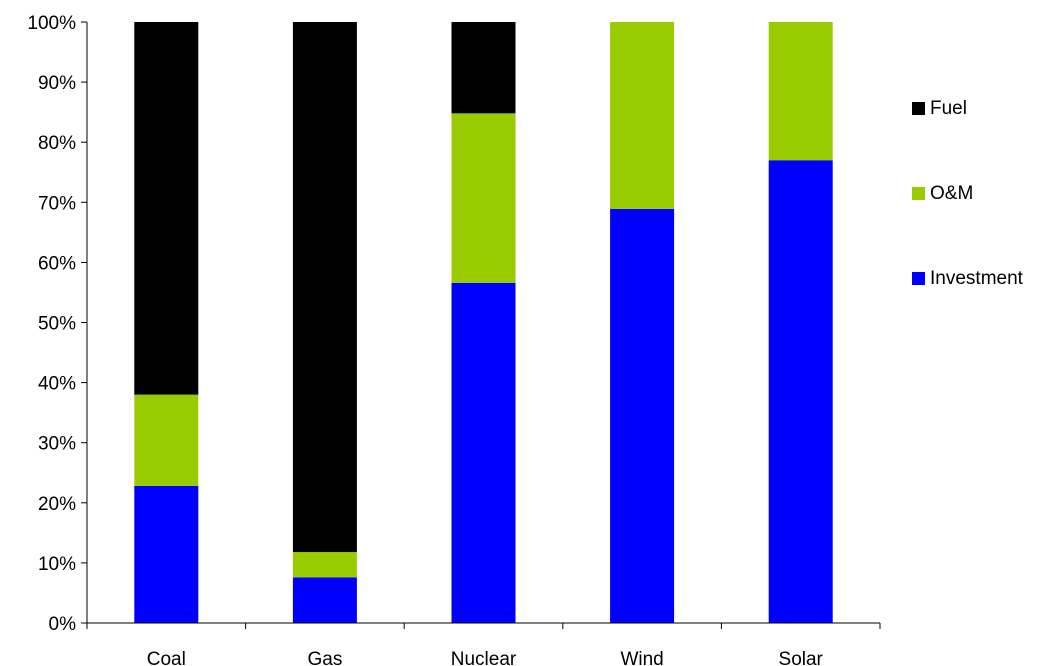 This screenshot has width=1047, height=666. I want to click on bar-gas-om, so click(324, 565).